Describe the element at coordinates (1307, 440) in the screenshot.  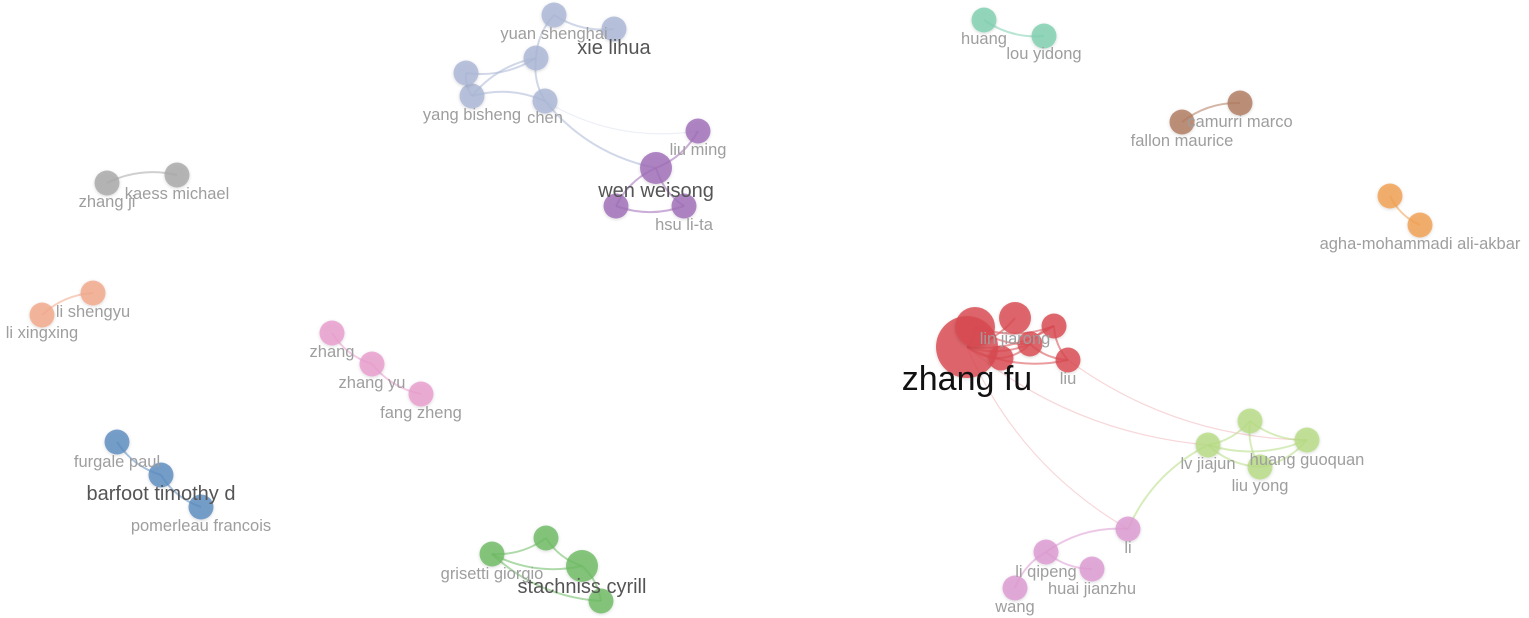
I see `node-huang-guoquan` at that location.